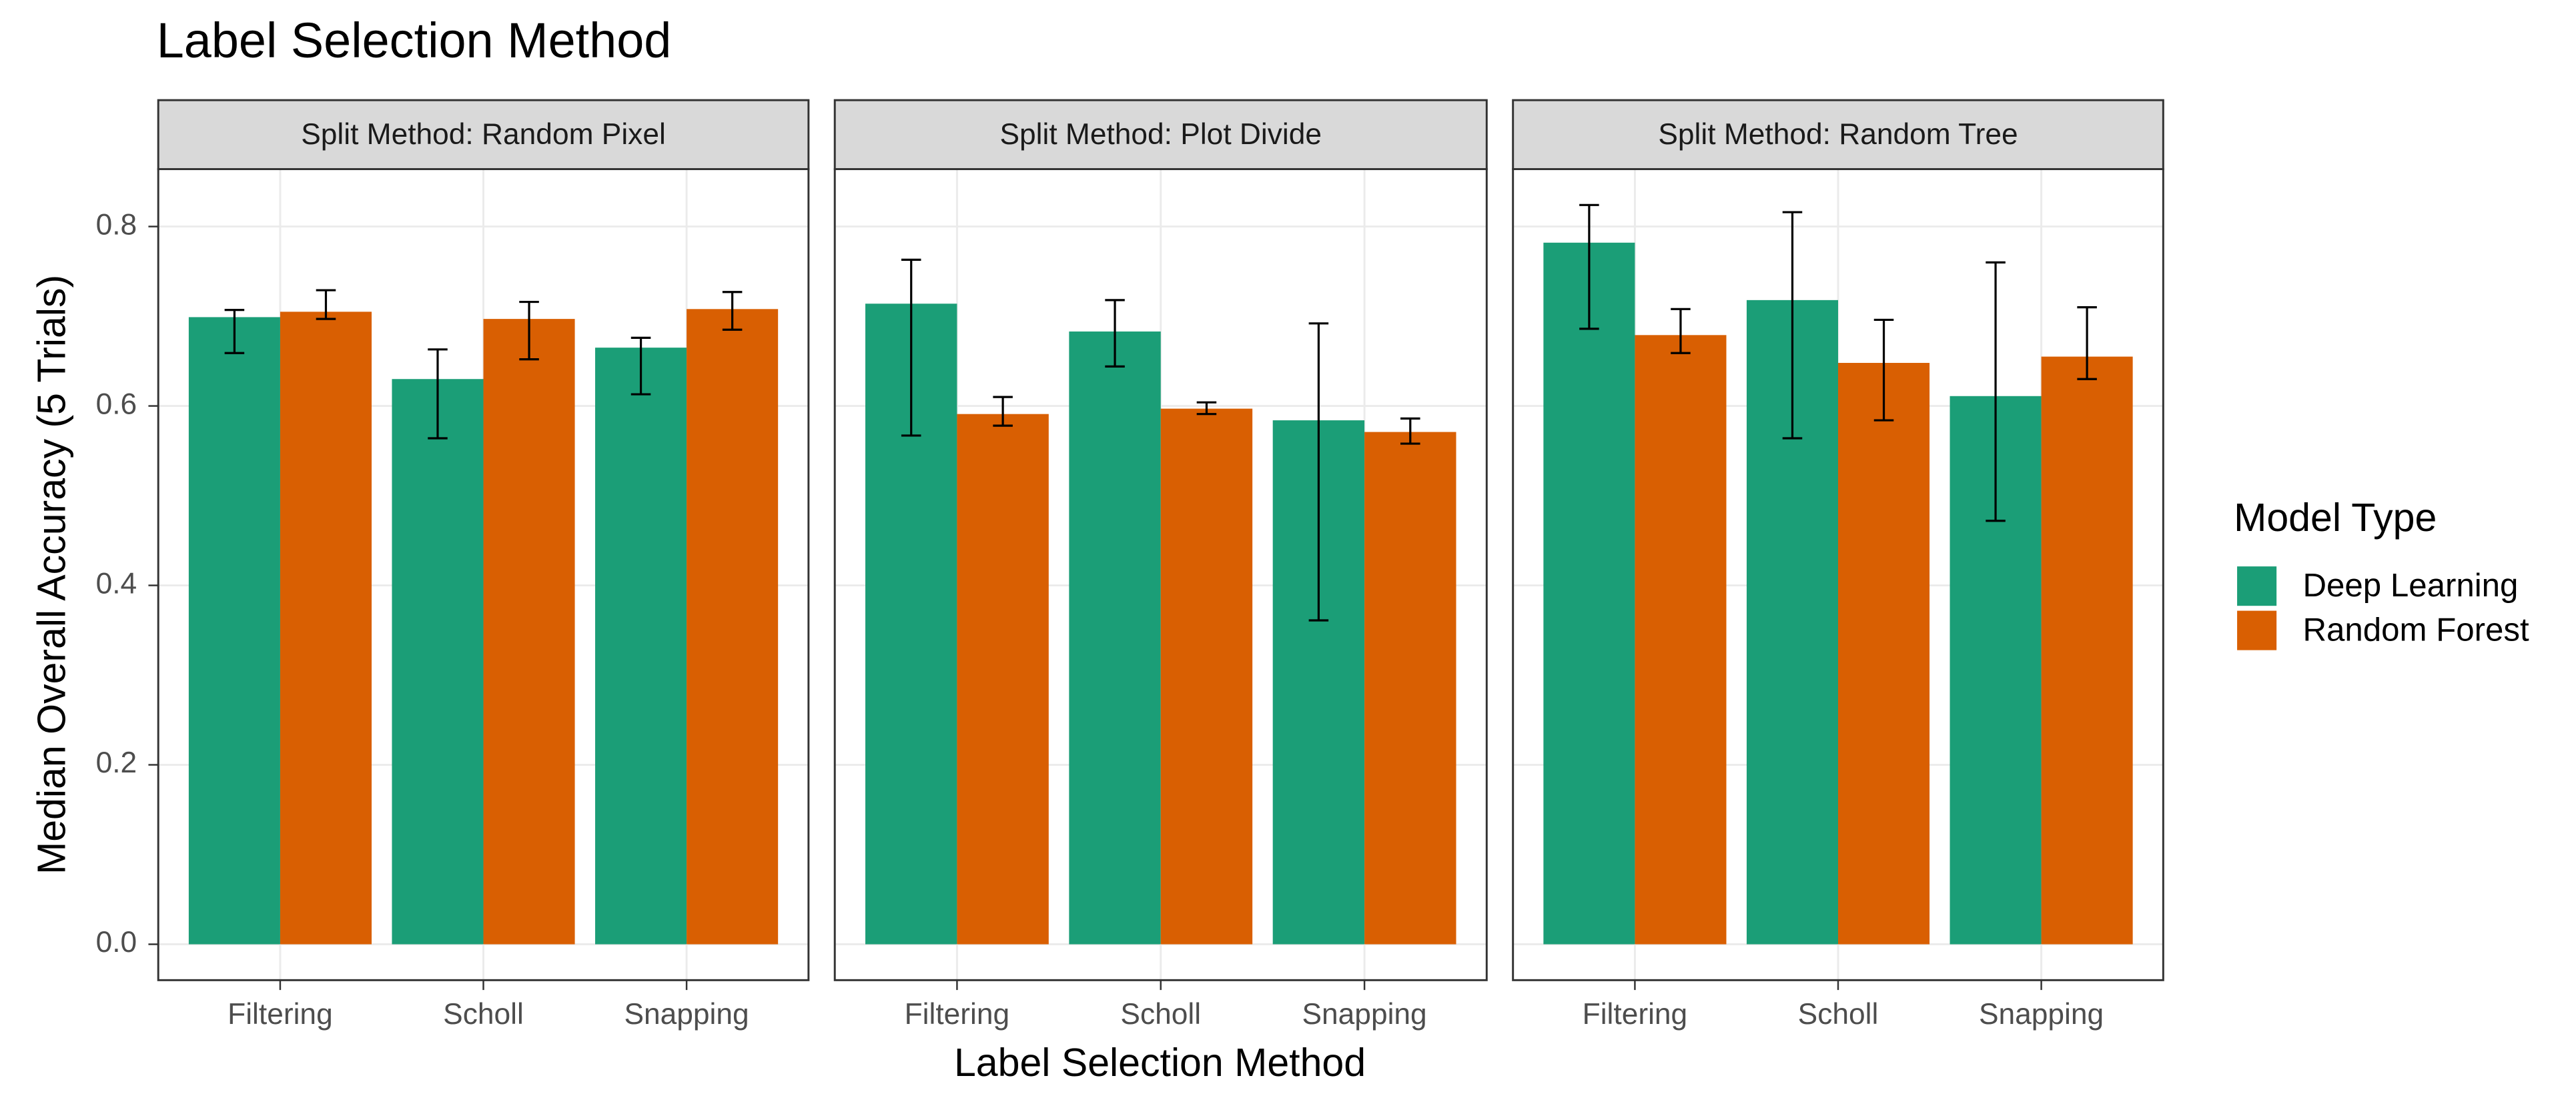 The image size is (2576, 1100). I want to click on strip-label: Split Method: Plot Divide, so click(1160, 134).